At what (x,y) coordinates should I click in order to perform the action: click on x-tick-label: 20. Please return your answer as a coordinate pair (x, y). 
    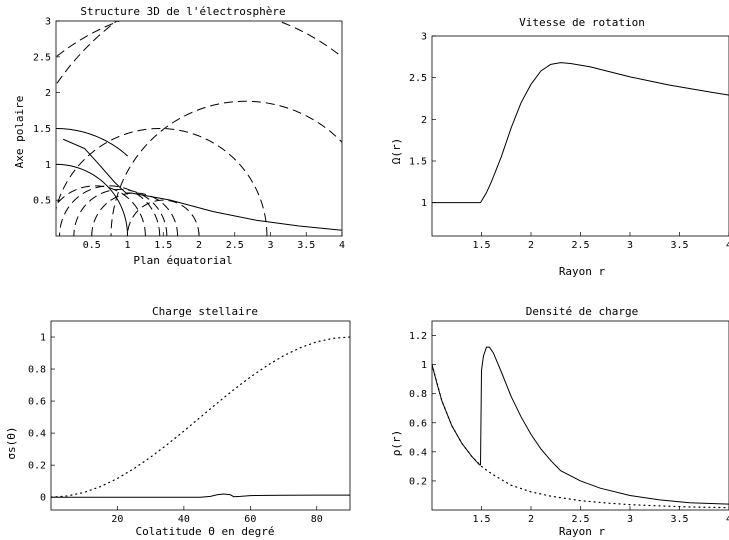
    Looking at the image, I should click on (117, 519).